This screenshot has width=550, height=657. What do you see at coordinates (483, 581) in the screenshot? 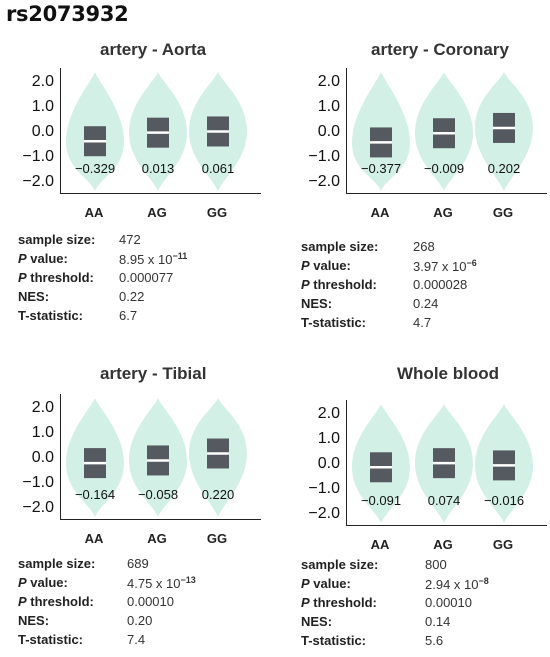
I see `p-value-exponent: −8` at bounding box center [483, 581].